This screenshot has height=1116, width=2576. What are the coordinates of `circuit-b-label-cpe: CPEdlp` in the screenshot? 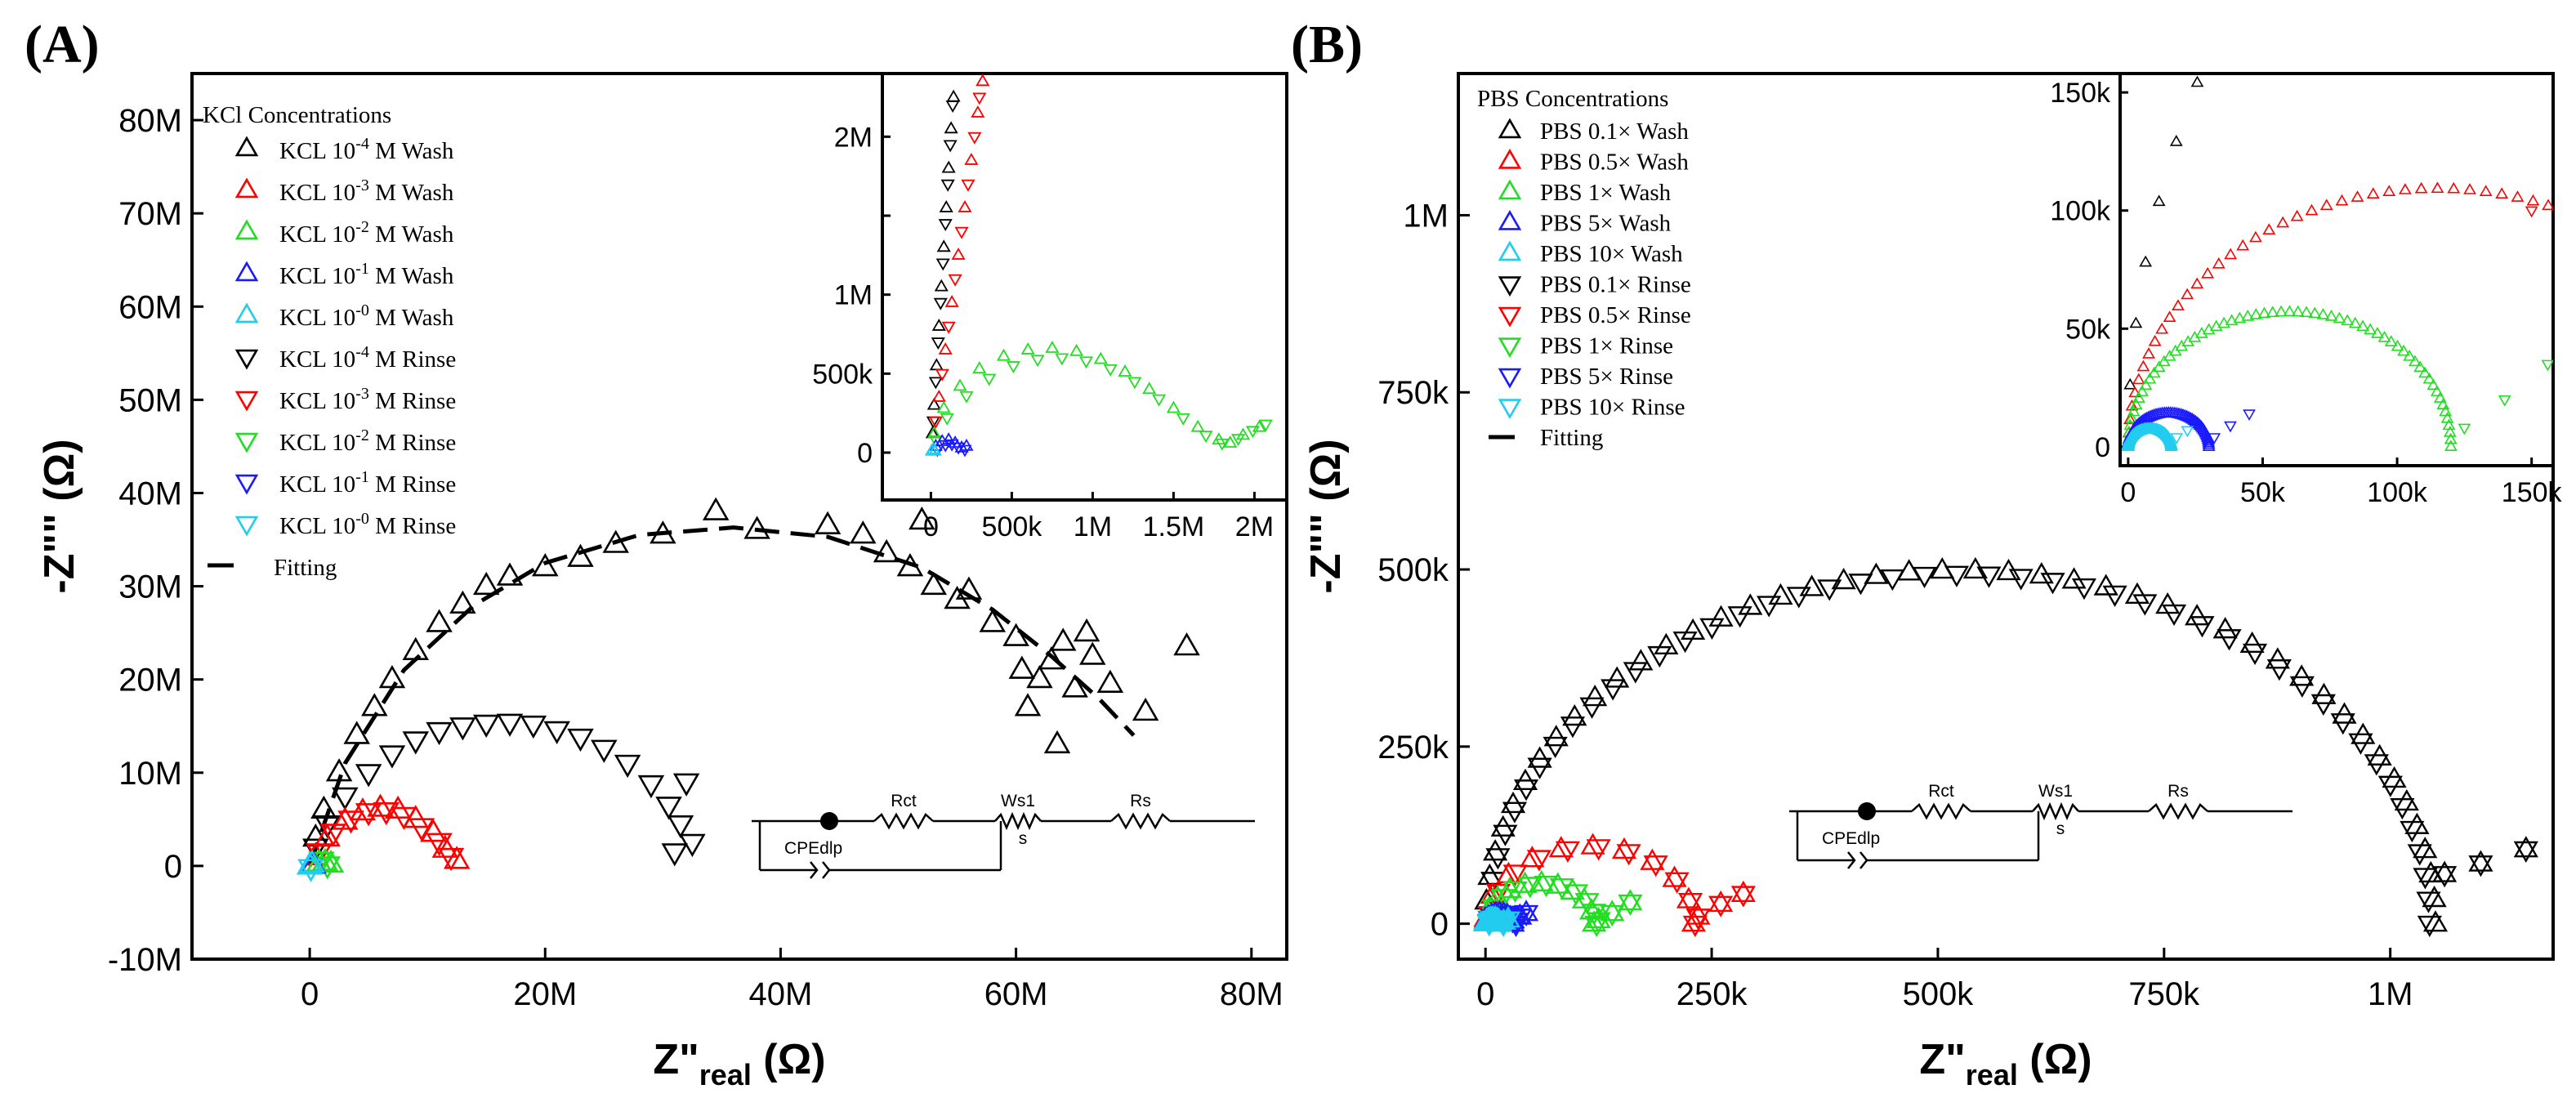 It's located at (1851, 838).